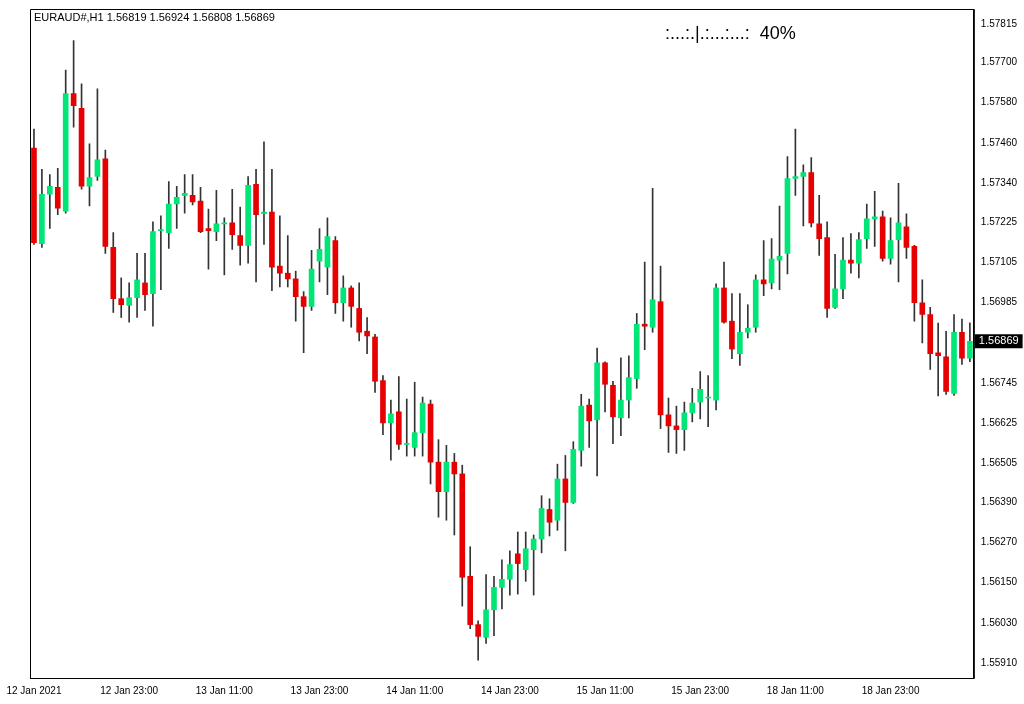 This screenshot has height=704, width=1024. I want to click on y-tick-label: 1.57225, so click(999, 221).